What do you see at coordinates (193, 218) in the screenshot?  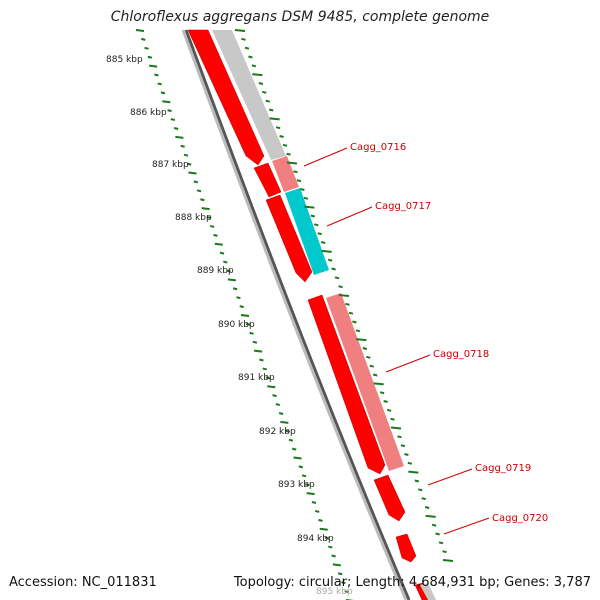 I see `ruler-label: 888 kbp` at bounding box center [193, 218].